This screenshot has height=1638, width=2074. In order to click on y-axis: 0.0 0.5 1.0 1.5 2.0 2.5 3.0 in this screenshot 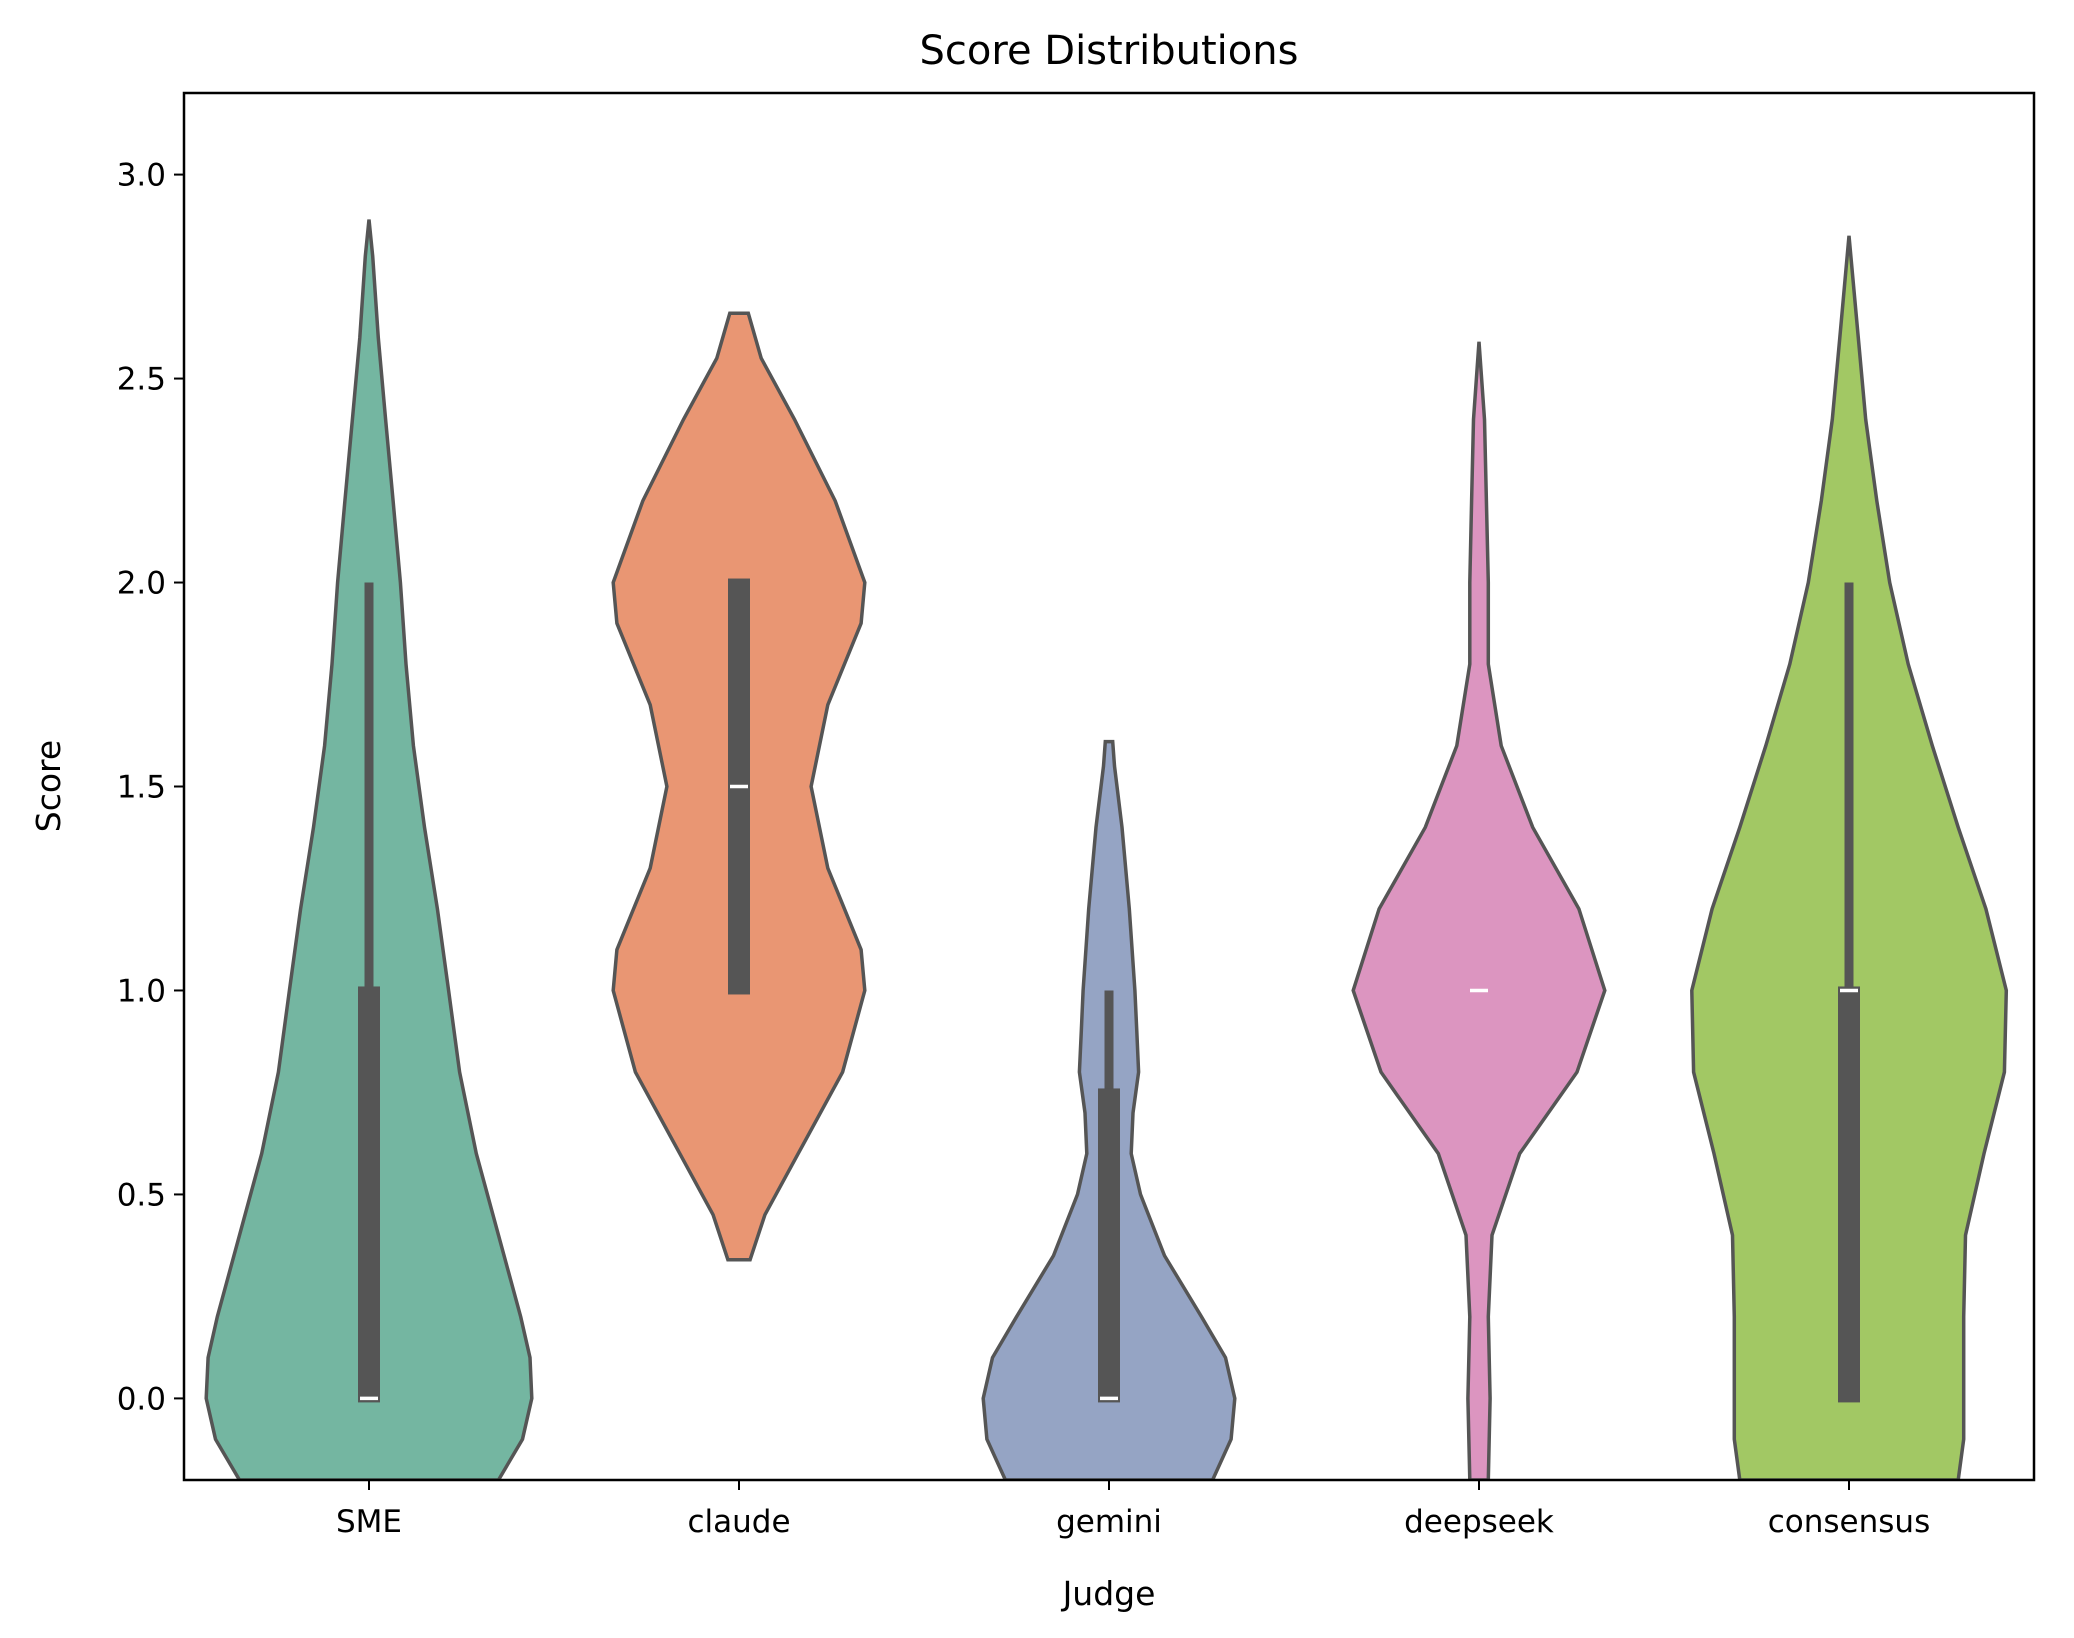, I will do `click(150, 787)`.